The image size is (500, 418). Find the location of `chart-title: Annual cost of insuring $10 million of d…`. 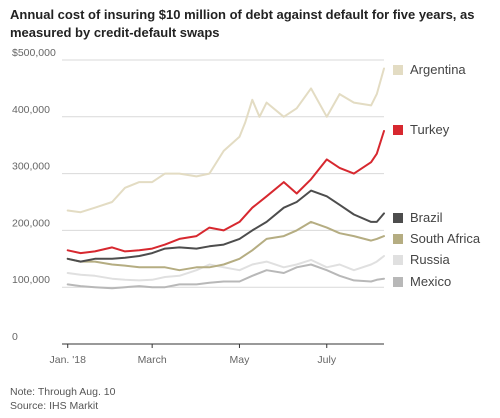

chart-title: Annual cost of insuring $10 million of d… is located at coordinates (242, 23).